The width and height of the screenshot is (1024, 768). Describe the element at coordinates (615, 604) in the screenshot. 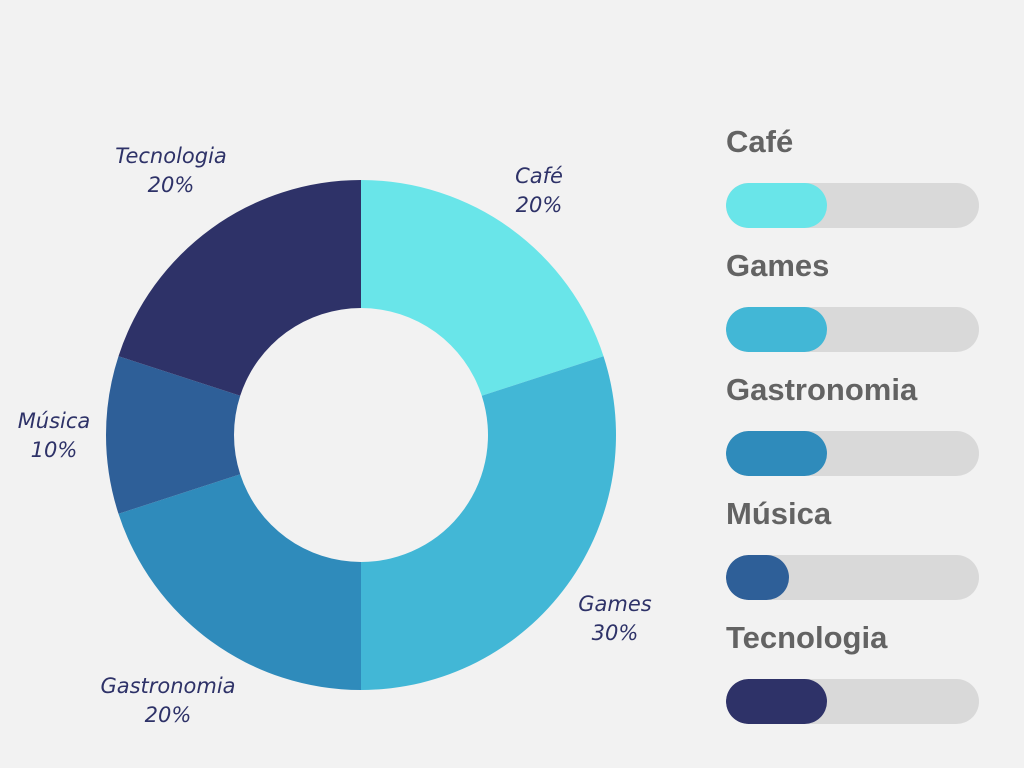

I see `slice-label-name: Games` at that location.